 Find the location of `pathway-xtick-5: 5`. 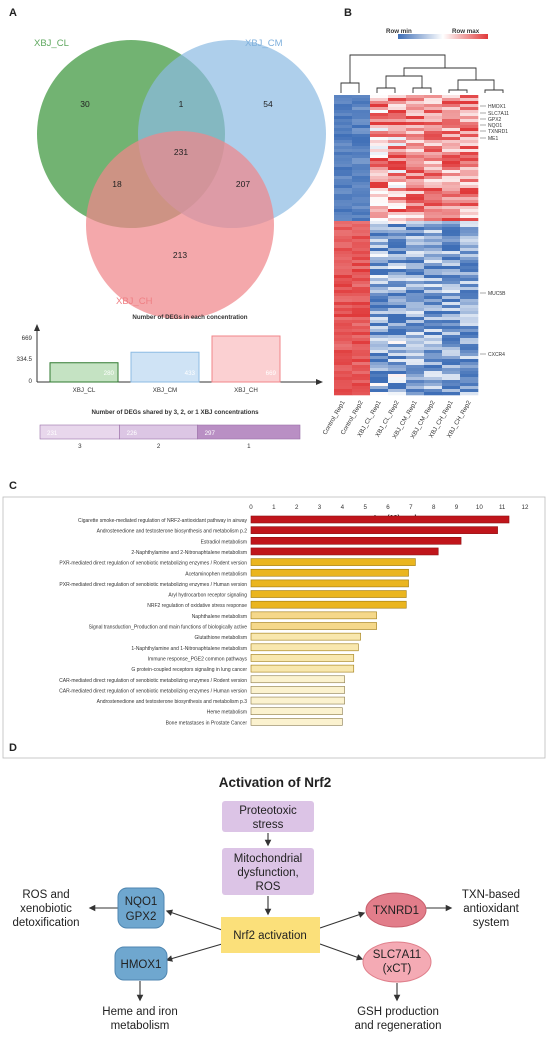

pathway-xtick-5: 5 is located at coordinates (365, 507).